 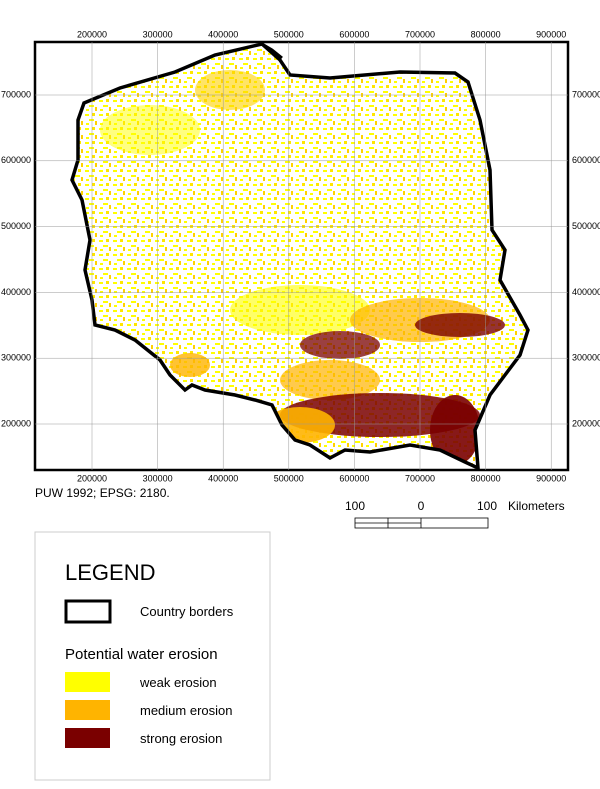 I want to click on legend-title: LEGEND, so click(x=110, y=572).